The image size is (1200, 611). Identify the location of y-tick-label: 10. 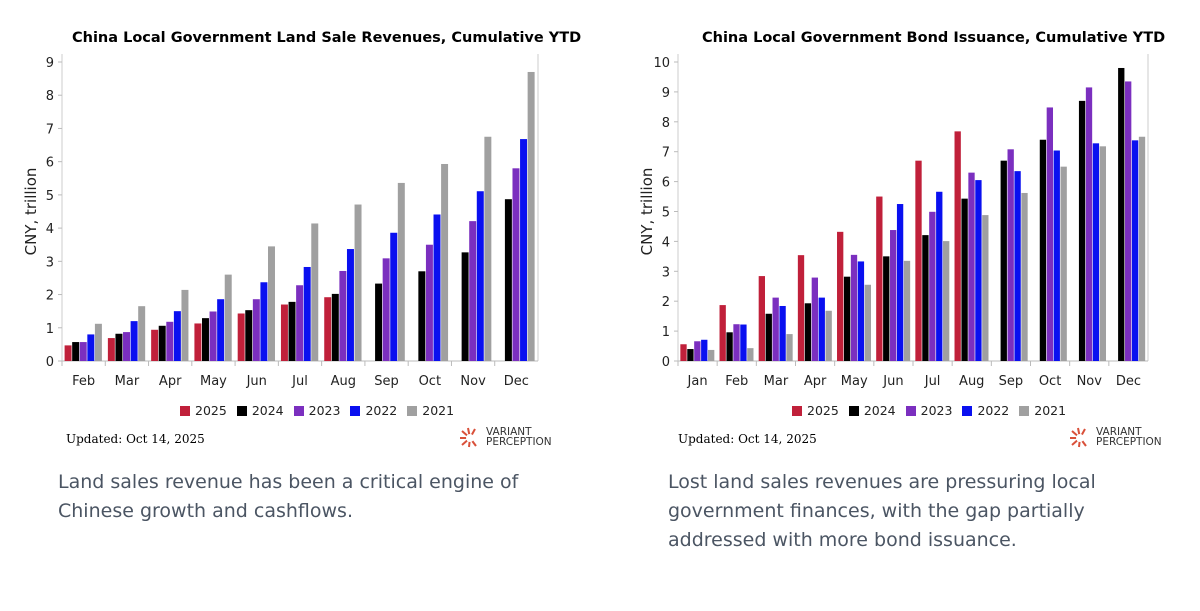
(661, 63).